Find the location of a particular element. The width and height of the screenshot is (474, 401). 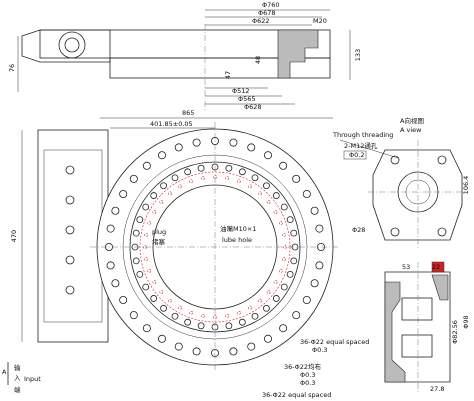

label: 堵塞 is located at coordinates (159, 241).